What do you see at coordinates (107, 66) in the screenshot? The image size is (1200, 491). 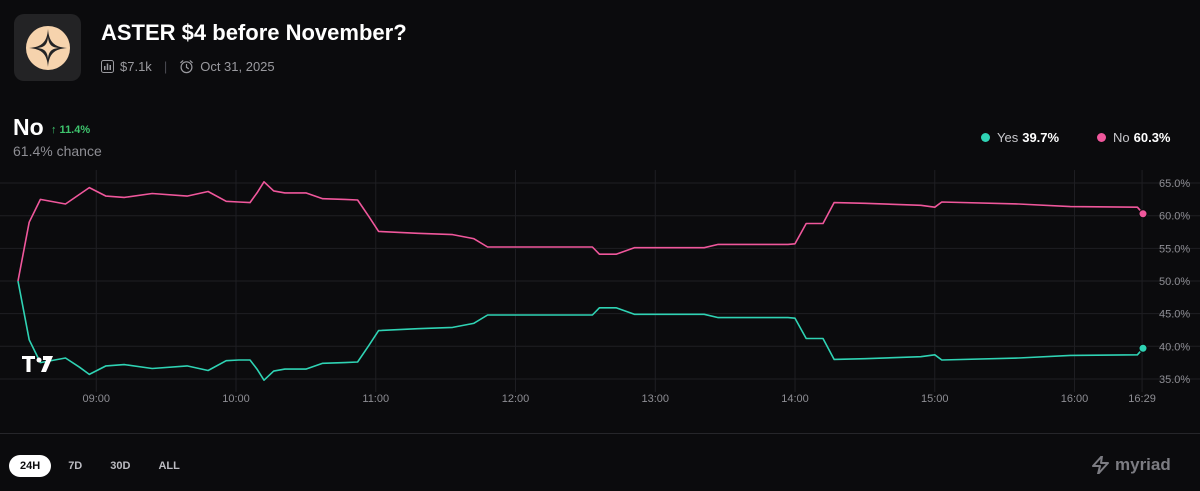 I see `volume-chart-icon` at bounding box center [107, 66].